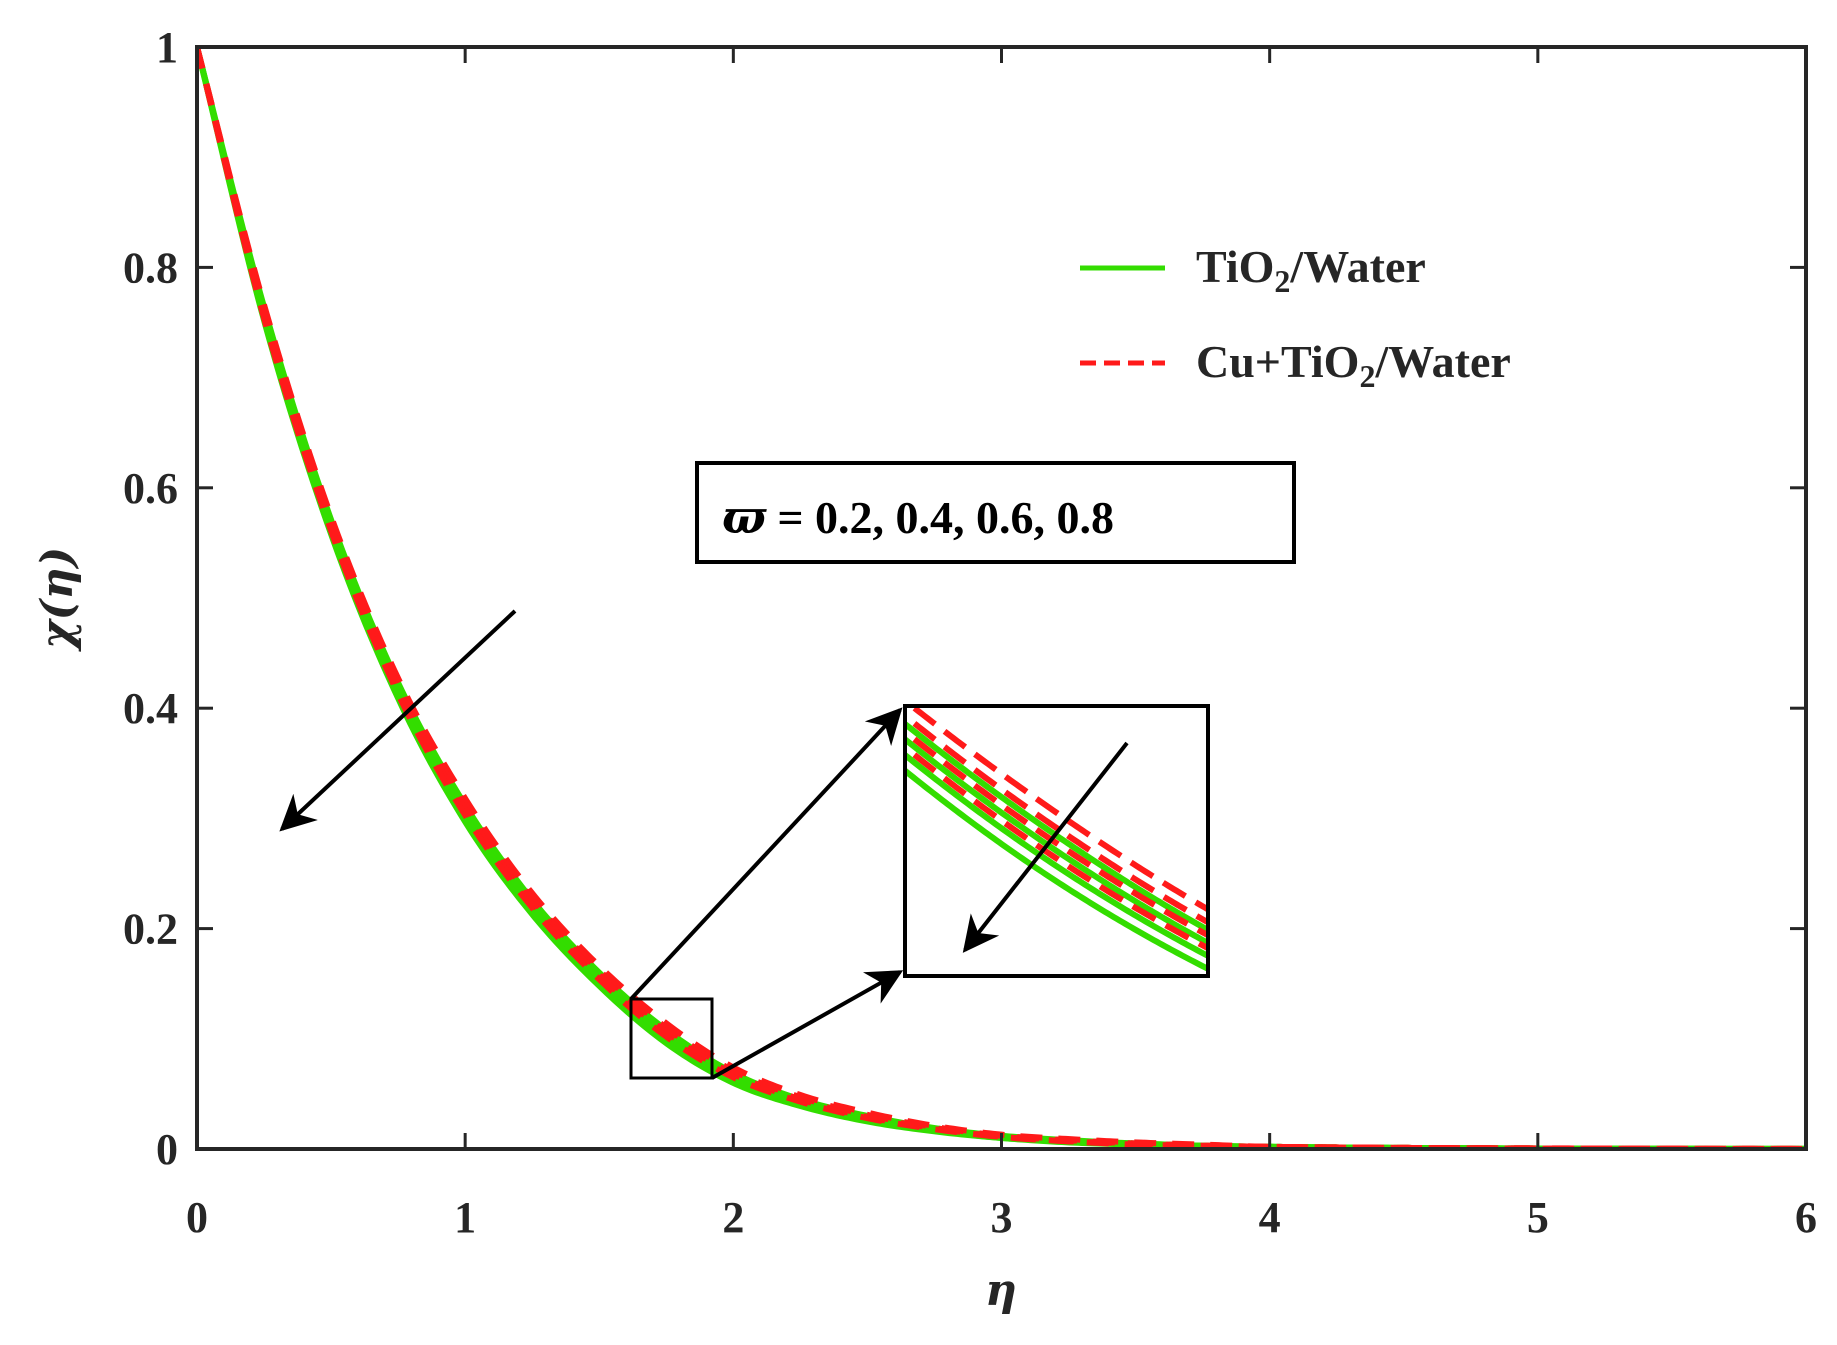  I want to click on series-inset, so click(1056, 839).